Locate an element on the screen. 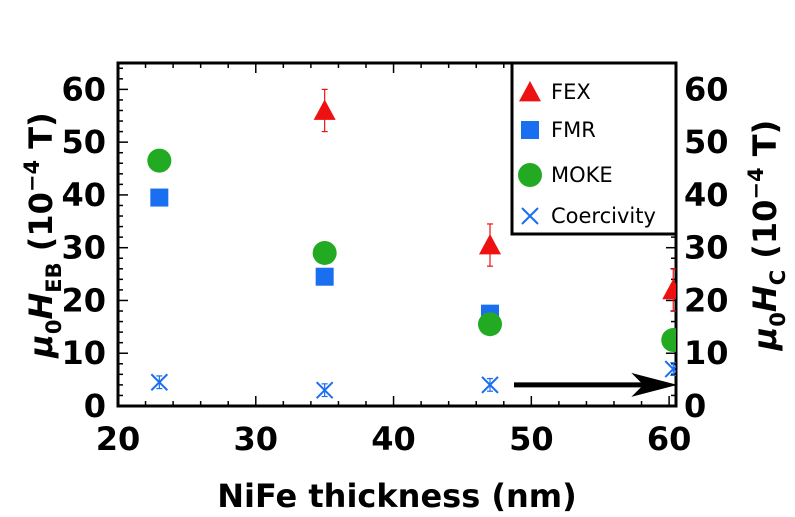 This screenshot has width=795, height=517. y-tick-labels-left: 0 10 20 30 40 50 60 is located at coordinates (83, 247).